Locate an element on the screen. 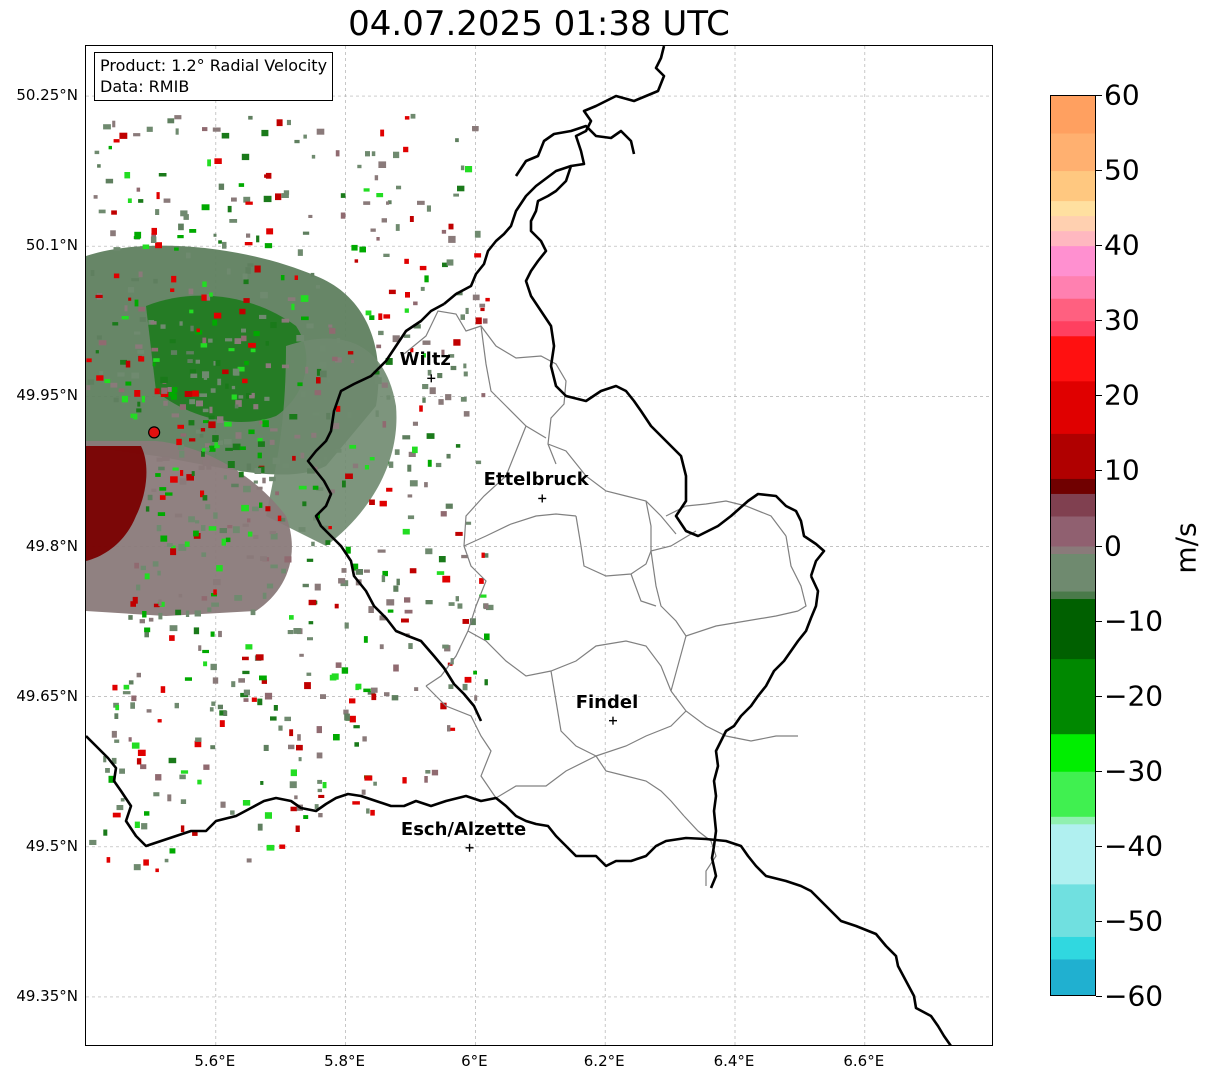  colorbar-tick-mark is located at coordinates (1099, 921).